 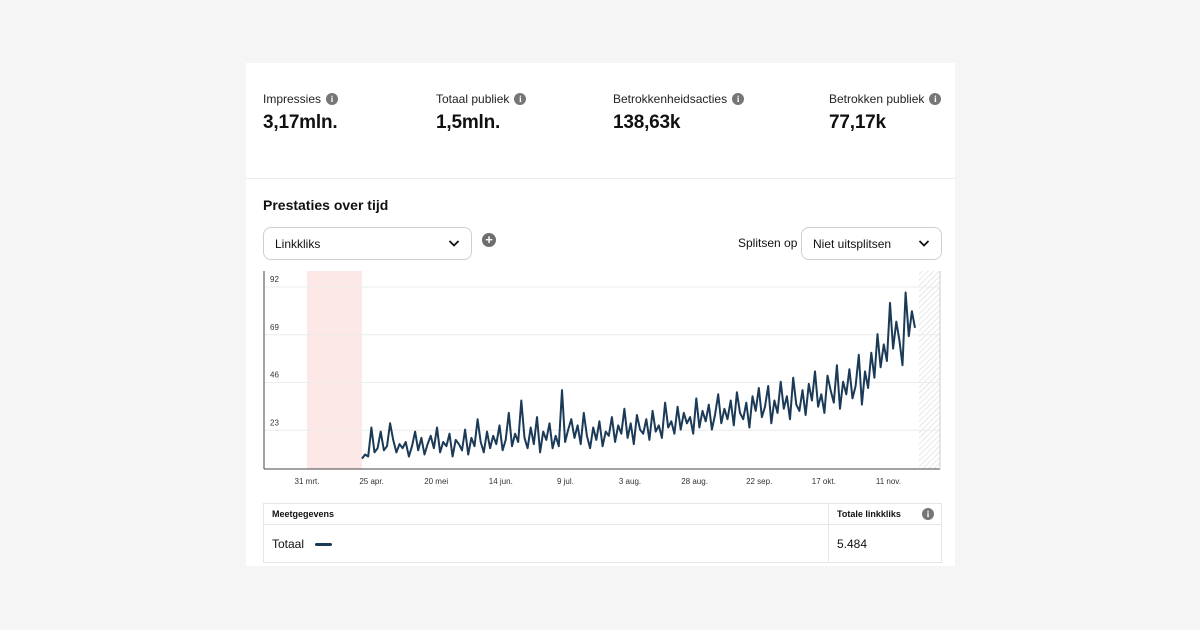 I want to click on highlight-band, so click(x=334, y=370).